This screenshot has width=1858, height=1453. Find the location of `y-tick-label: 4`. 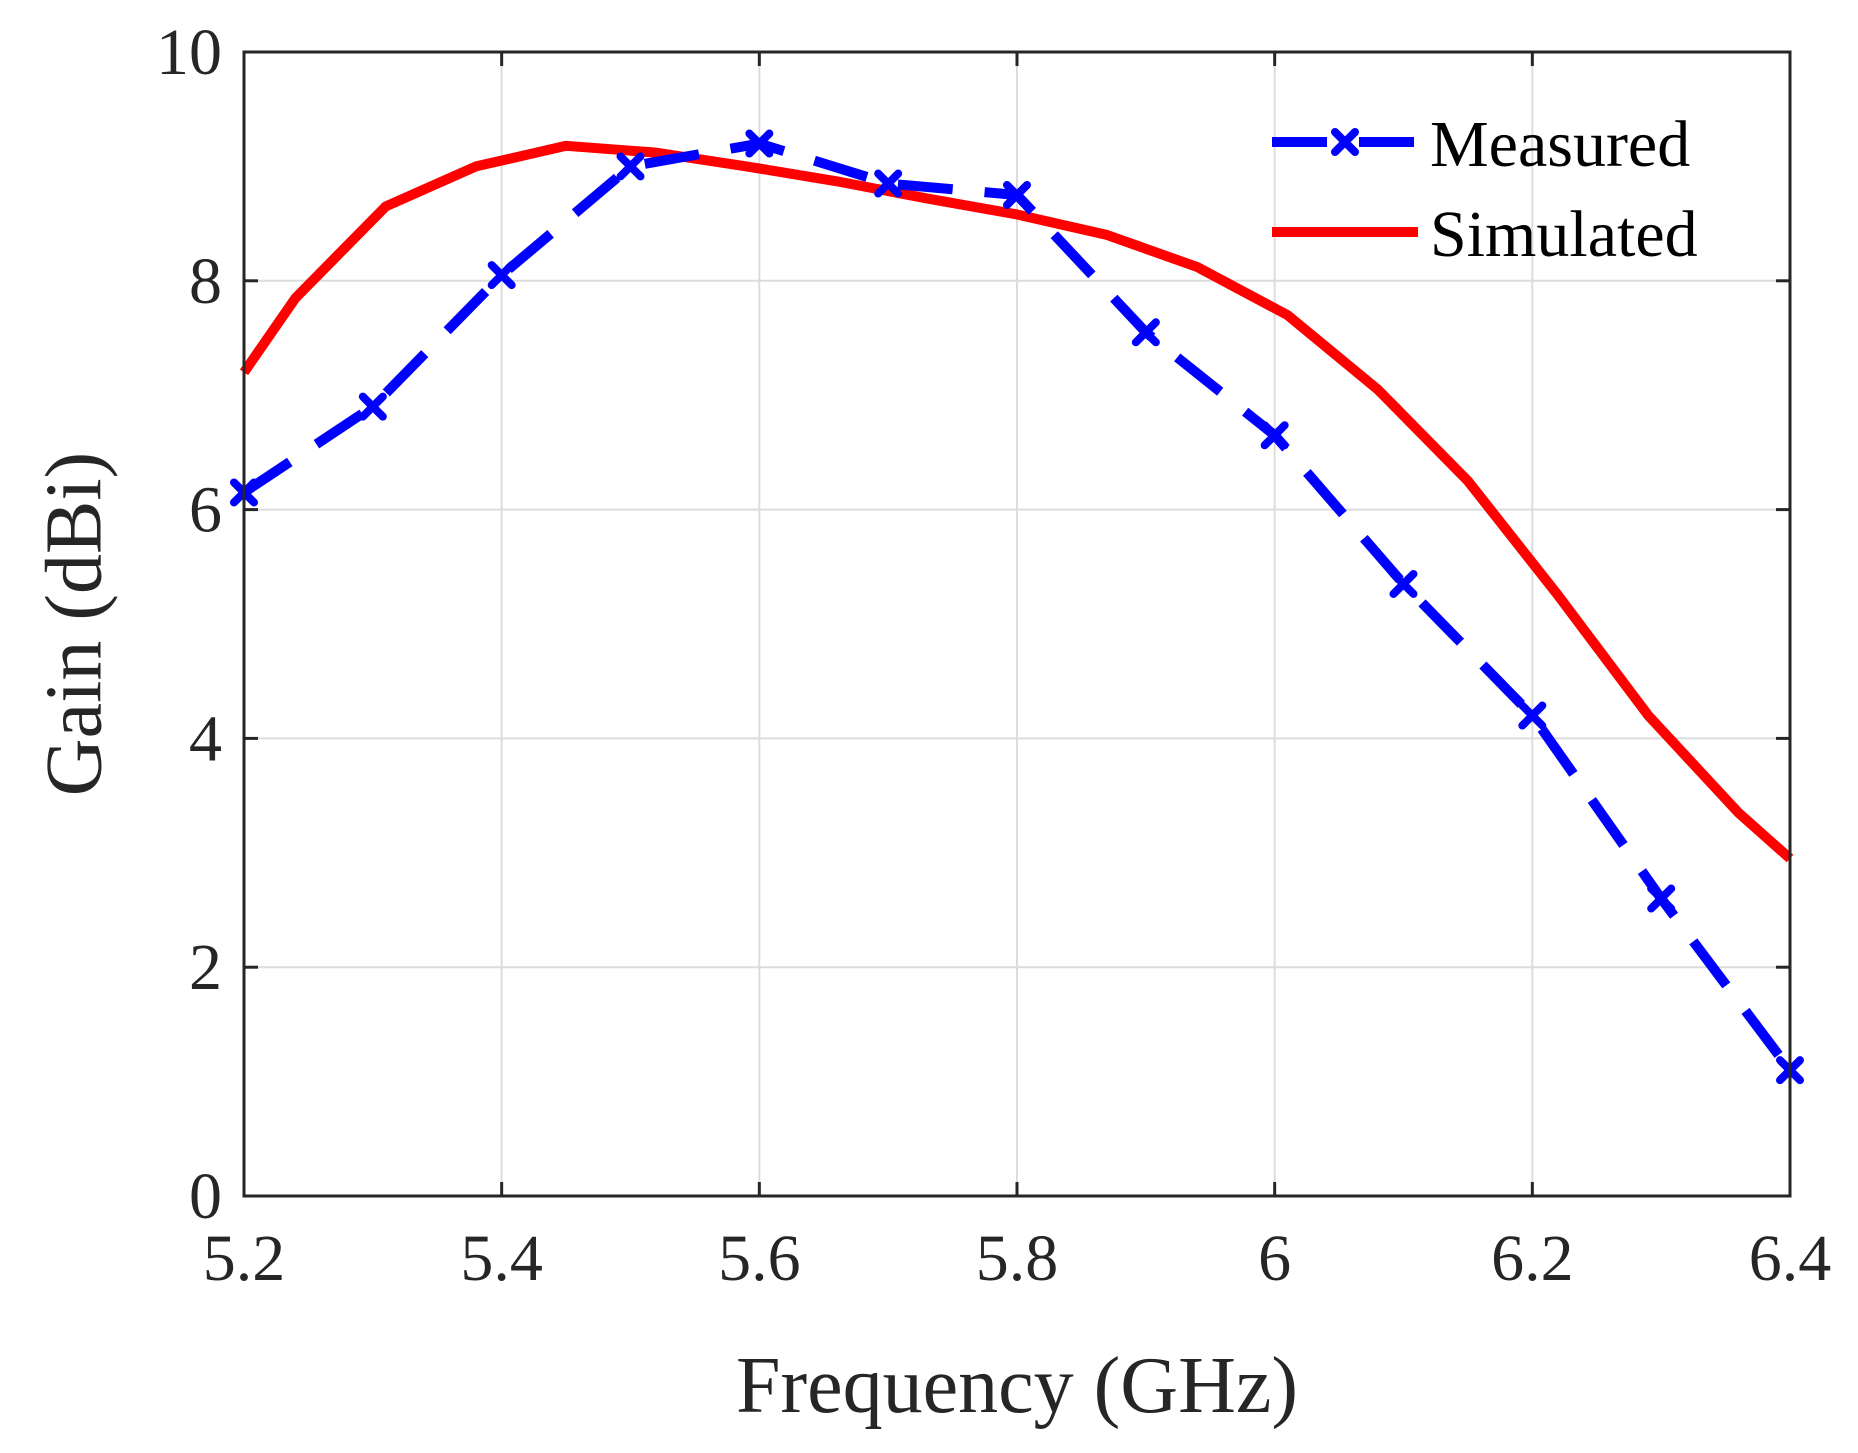

y-tick-label: 4 is located at coordinates (205, 738).